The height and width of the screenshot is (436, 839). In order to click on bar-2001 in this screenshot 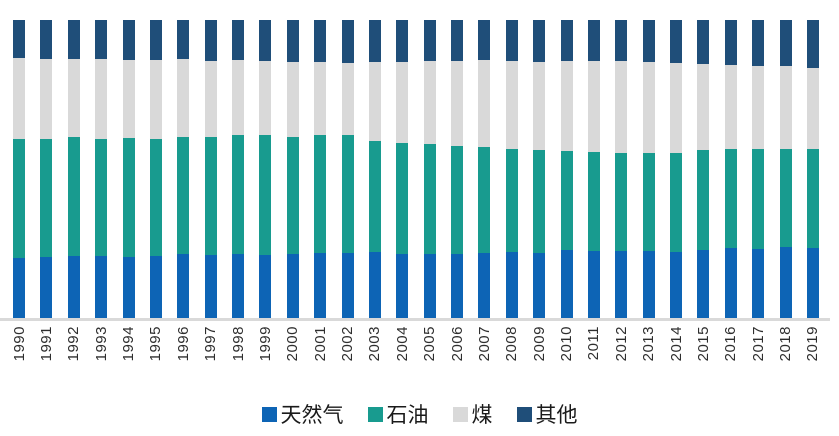, I will do `click(320, 169)`.